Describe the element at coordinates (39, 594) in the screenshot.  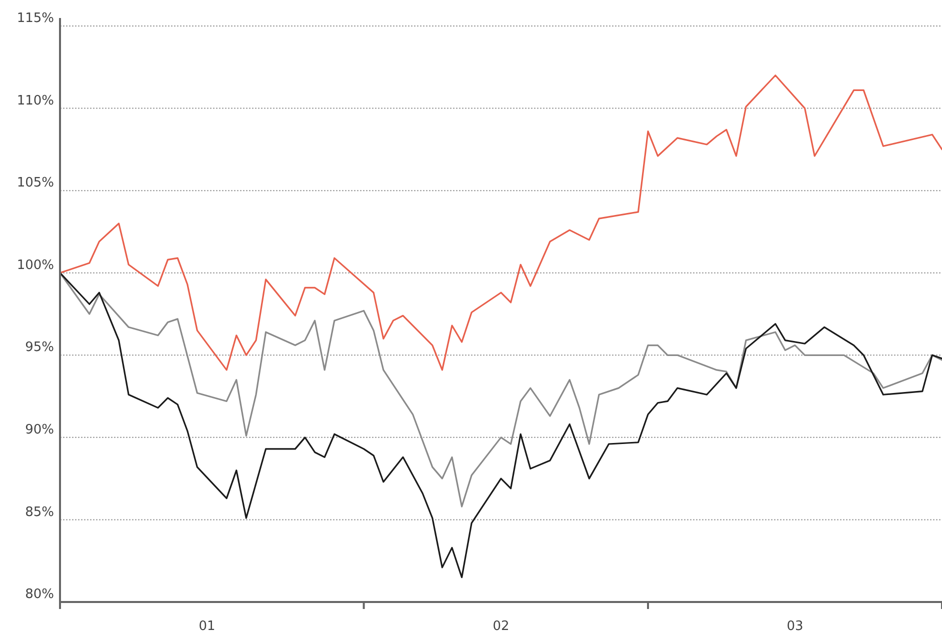
I see `y-tick-label: 80%` at that location.